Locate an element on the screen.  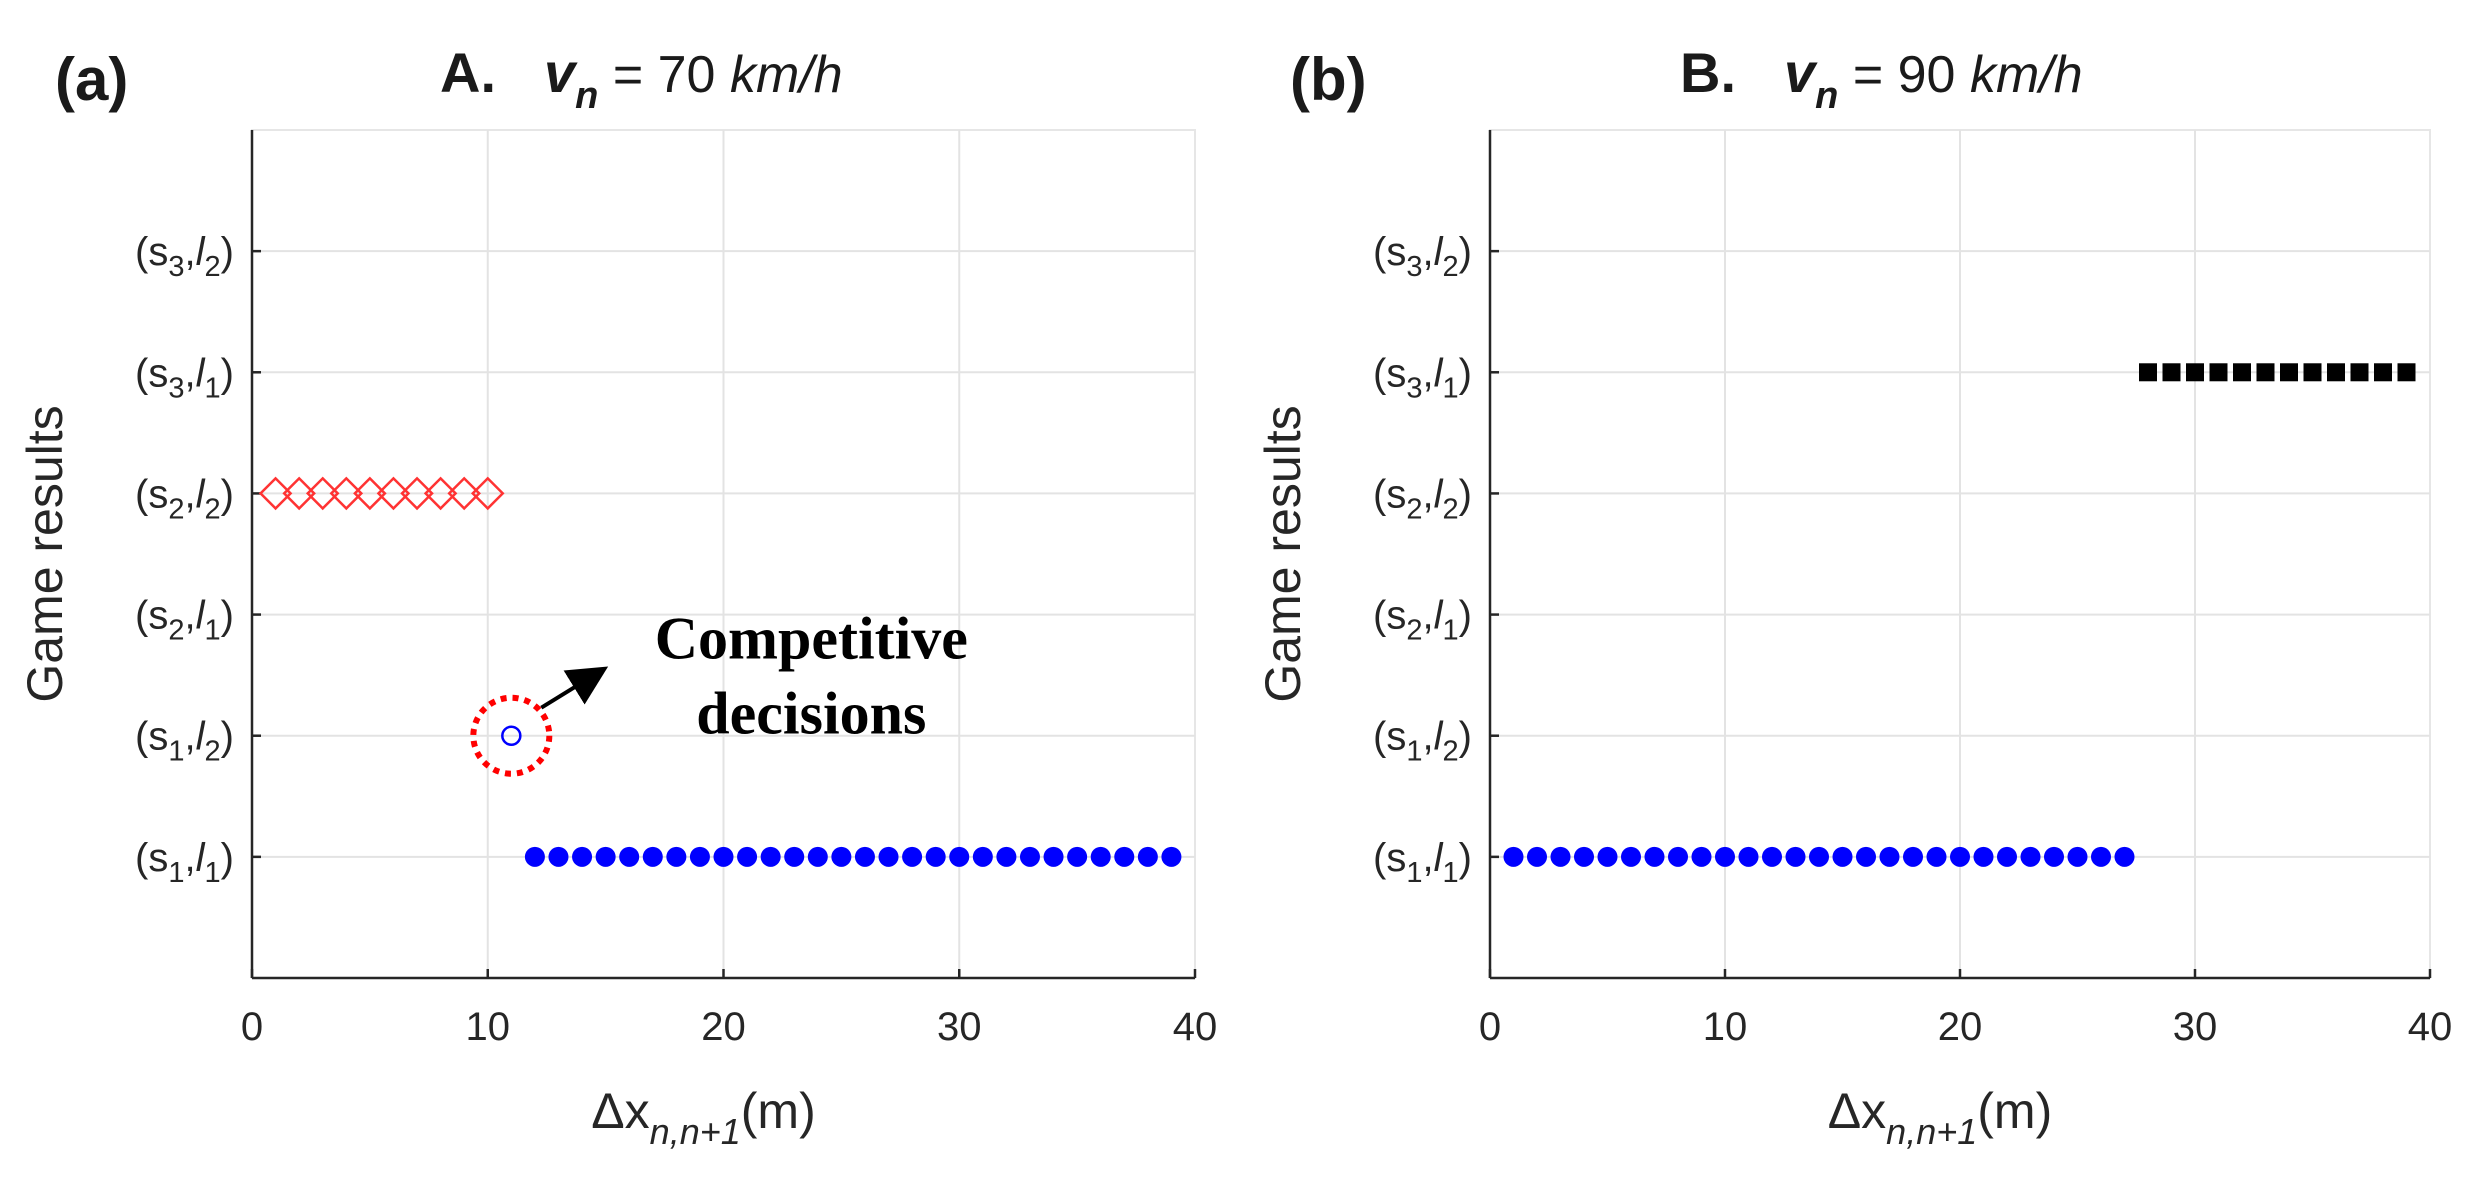
annotation-text: decisions is located at coordinates (811, 714).